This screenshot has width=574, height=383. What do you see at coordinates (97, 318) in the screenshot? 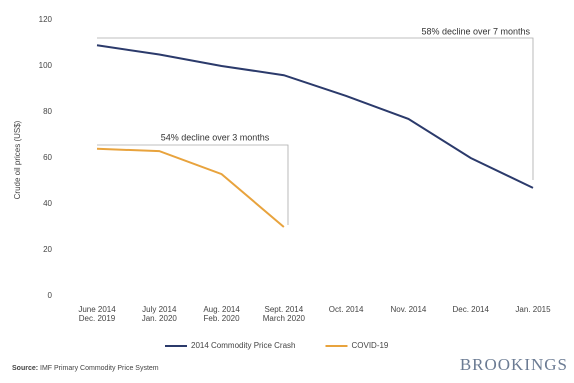
I see `x-tick-label: Dec. 2019` at bounding box center [97, 318].